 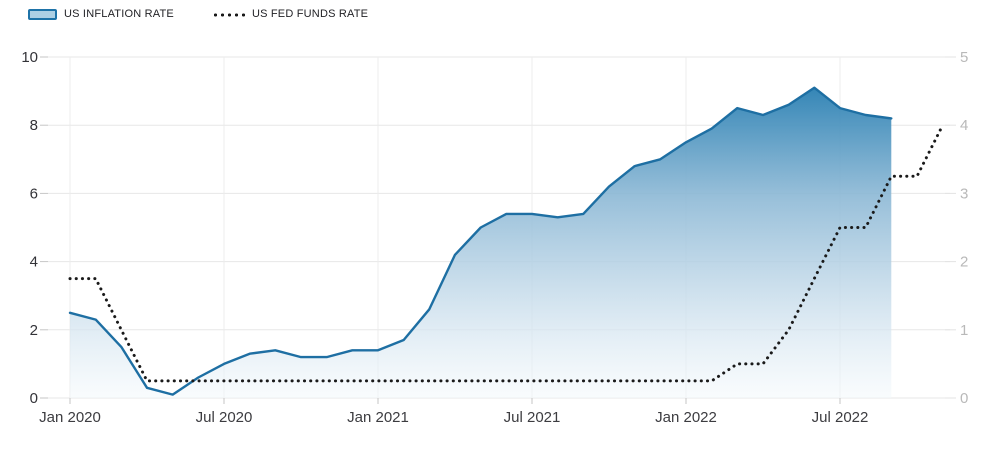 I want to click on y-axis-right-label: 1, so click(x=964, y=330).